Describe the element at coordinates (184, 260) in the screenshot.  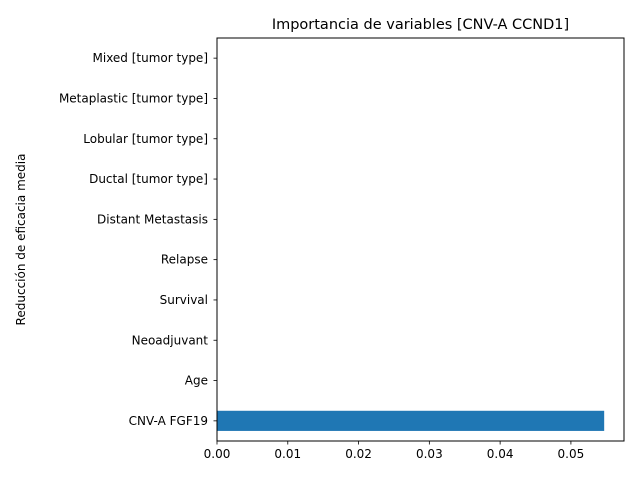
I see `y-tick-label: Relapse` at that location.